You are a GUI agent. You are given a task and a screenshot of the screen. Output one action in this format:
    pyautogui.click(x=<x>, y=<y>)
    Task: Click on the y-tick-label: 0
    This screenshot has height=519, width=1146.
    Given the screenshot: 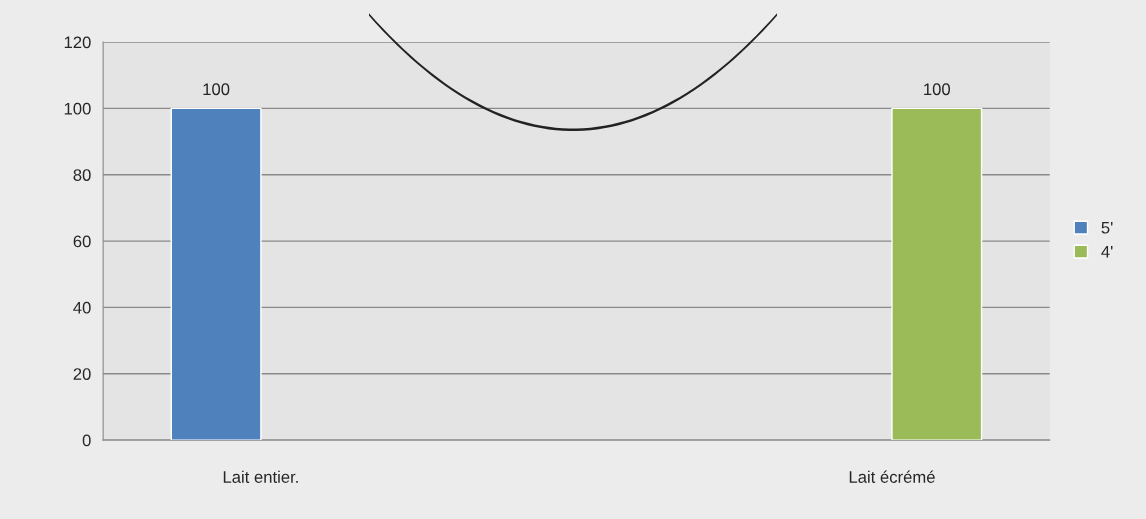 What is the action you would take?
    pyautogui.click(x=86, y=440)
    